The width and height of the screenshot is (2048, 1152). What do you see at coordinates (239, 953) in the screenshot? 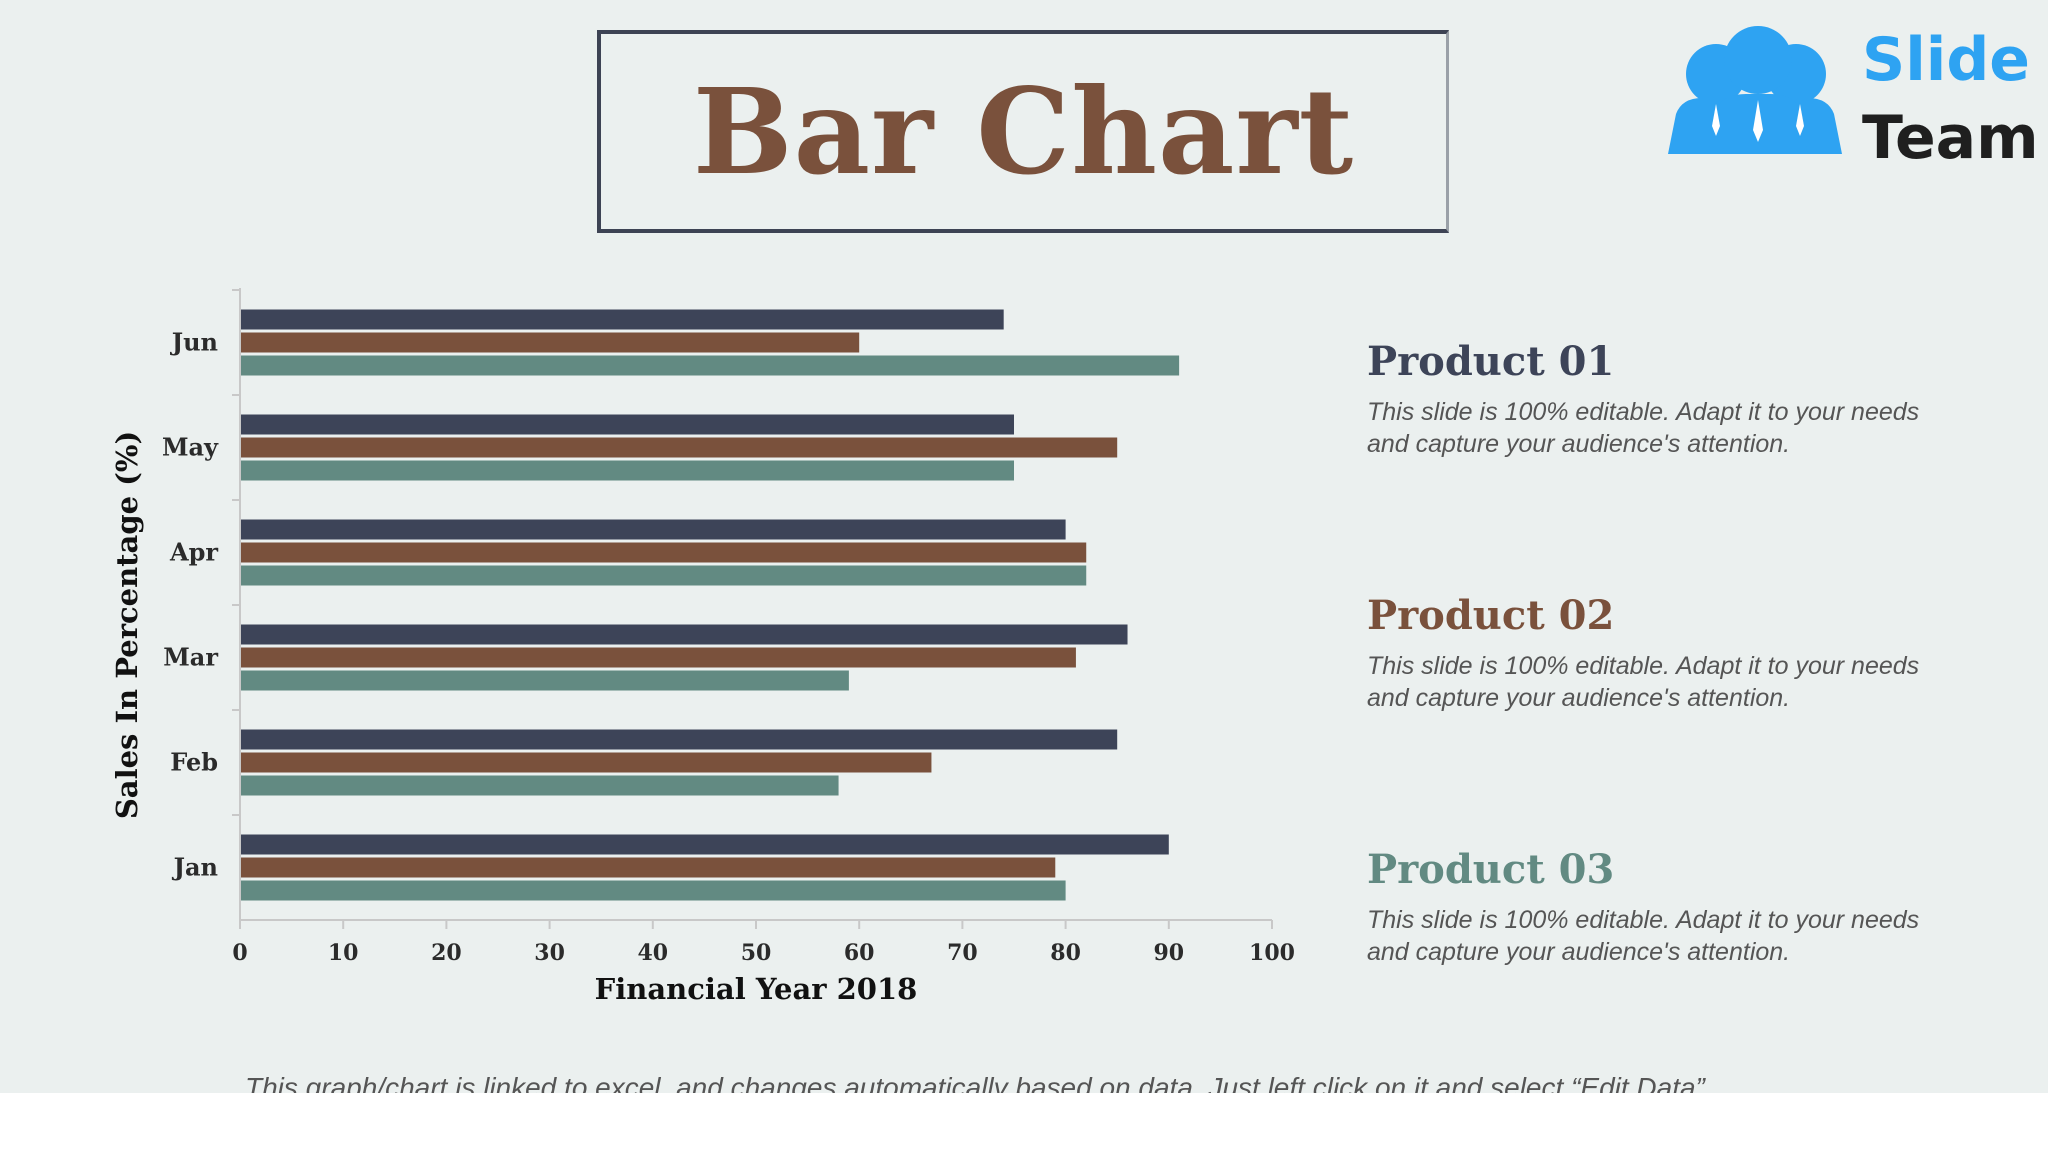
I see `x-tick-label: 0` at bounding box center [239, 953].